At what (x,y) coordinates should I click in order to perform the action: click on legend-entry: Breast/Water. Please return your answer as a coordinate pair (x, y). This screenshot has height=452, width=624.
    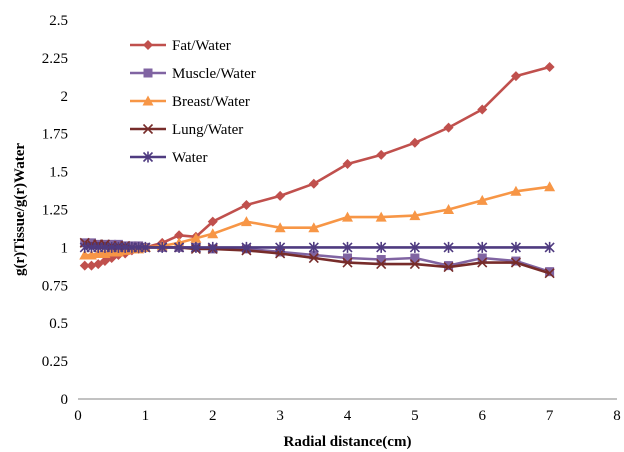
    Looking at the image, I should click on (190, 102).